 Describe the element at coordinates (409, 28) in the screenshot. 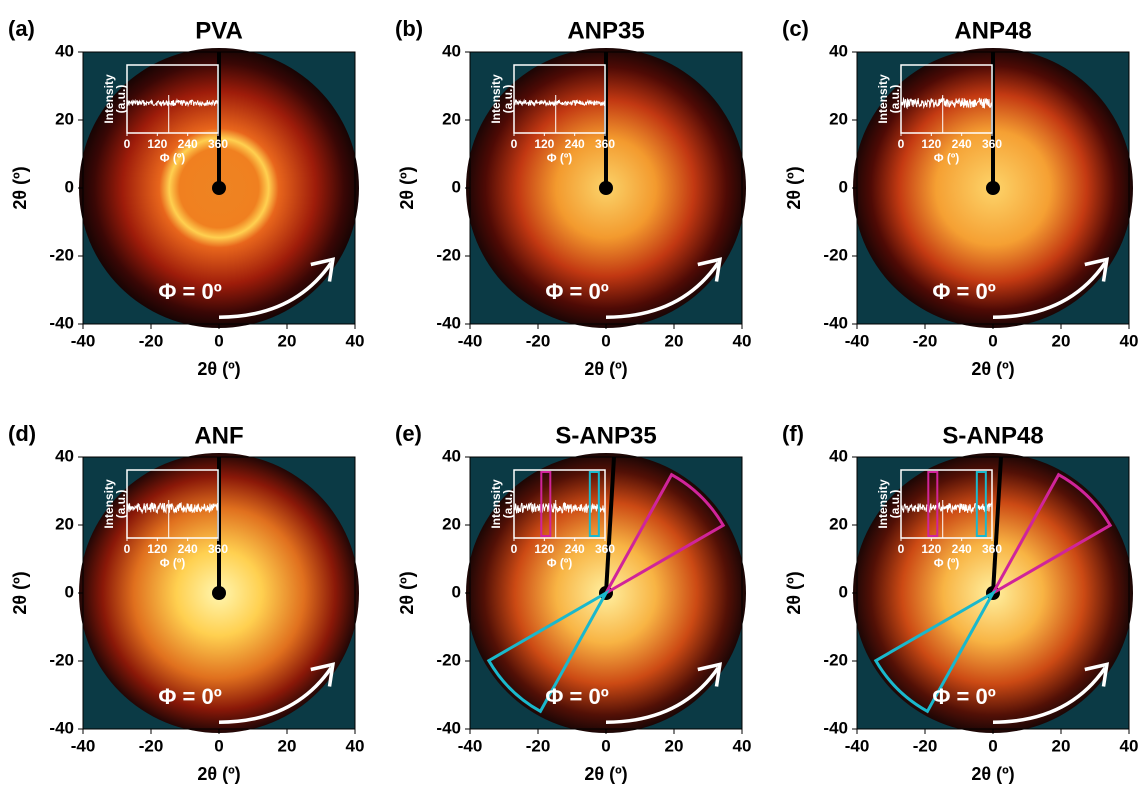

I see `panel-label: (b)` at that location.